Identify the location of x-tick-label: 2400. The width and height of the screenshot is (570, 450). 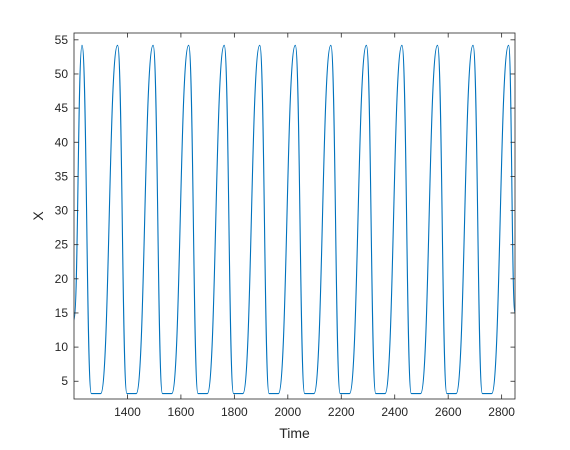
(394, 412).